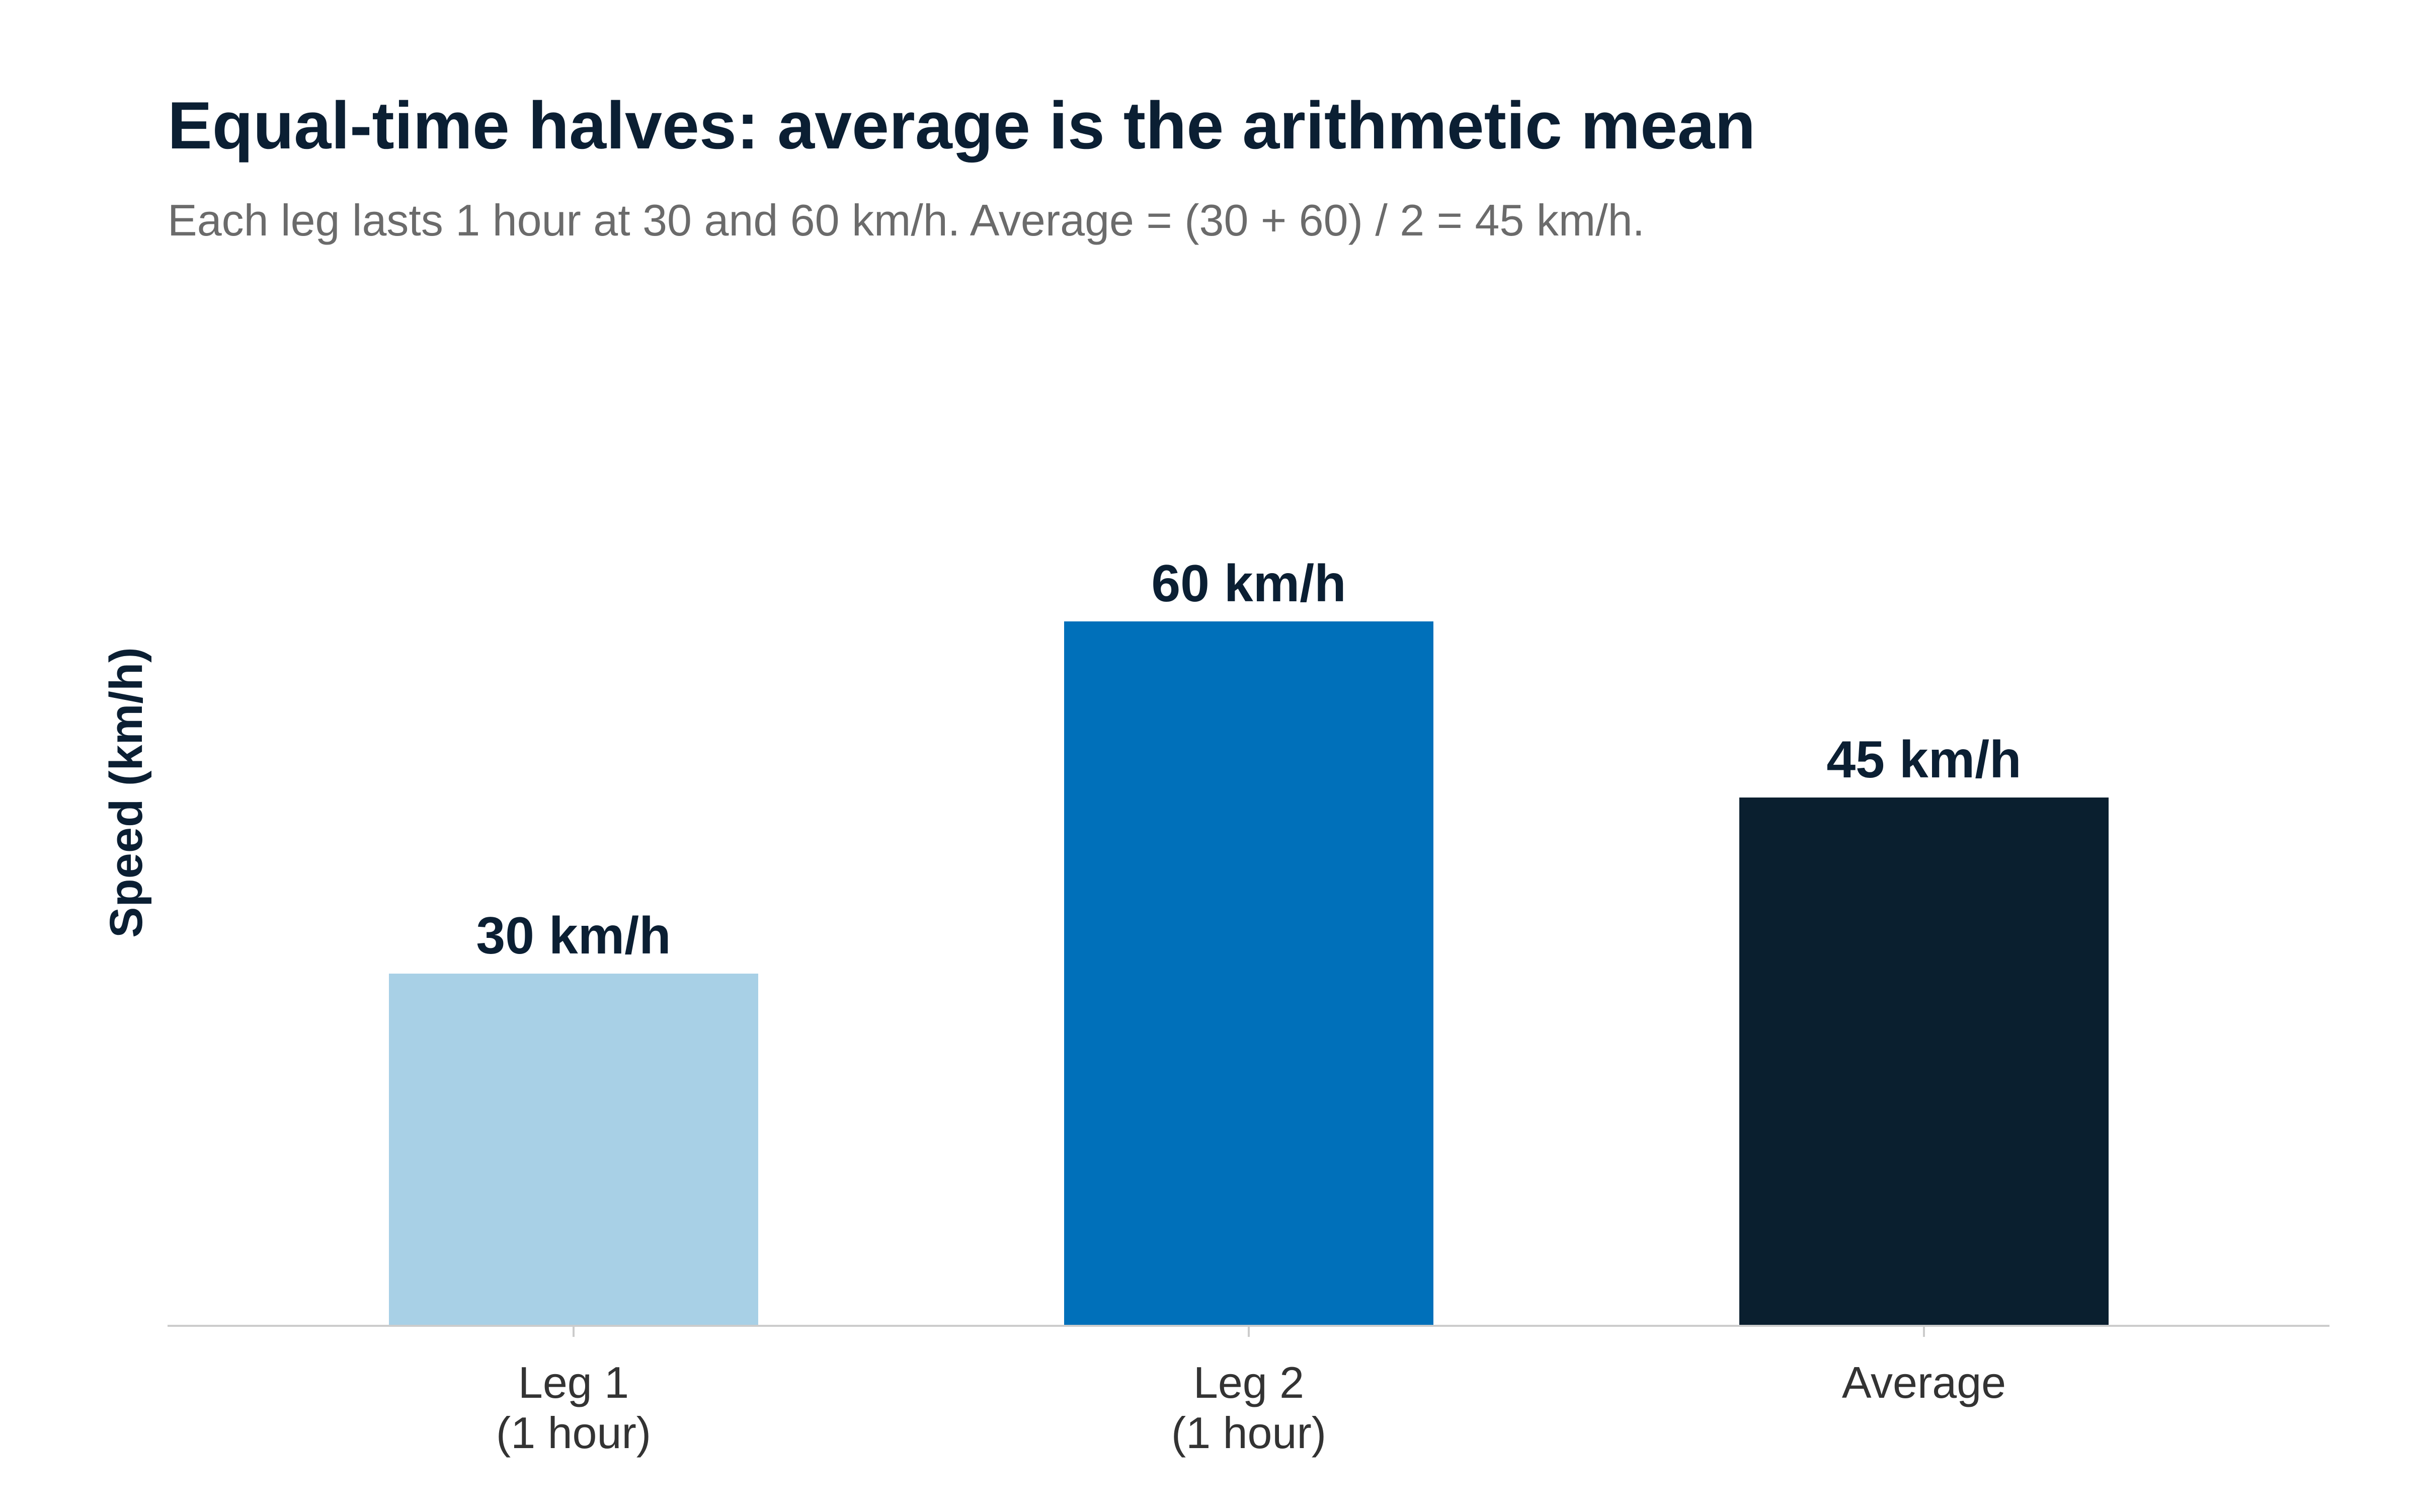 The width and height of the screenshot is (2415, 1512). I want to click on x-axis-ticks: Leg 1 (1 hour)Leg 2 (1 hour)Average, so click(1251, 1392).